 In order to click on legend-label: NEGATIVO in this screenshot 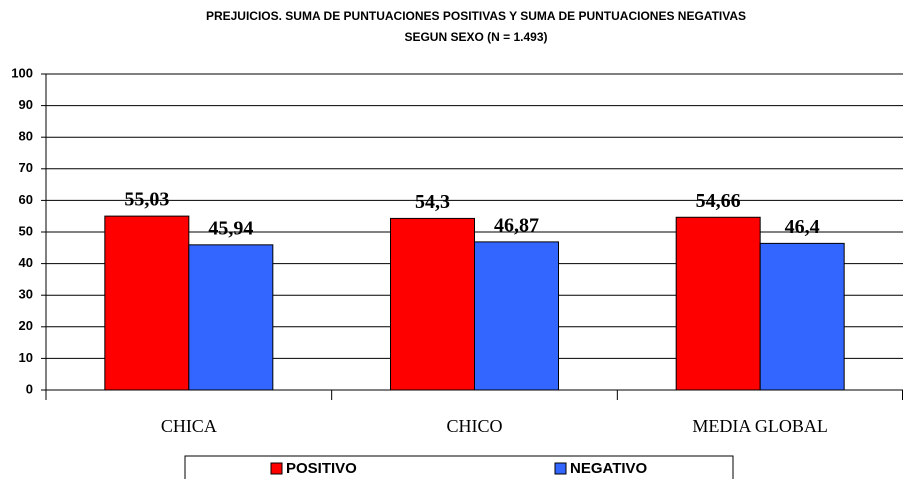, I will do `click(609, 468)`.